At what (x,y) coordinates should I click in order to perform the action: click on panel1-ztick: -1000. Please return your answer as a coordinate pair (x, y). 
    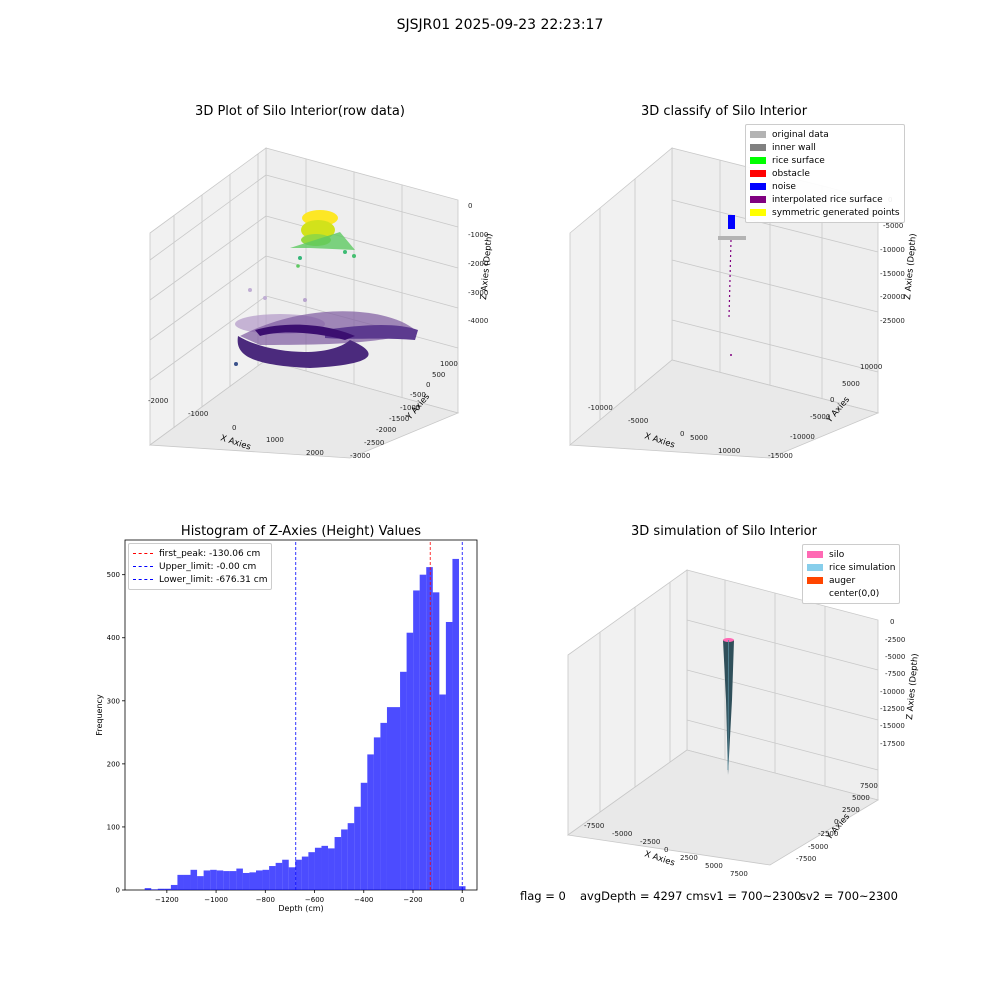
    Looking at the image, I should click on (478, 235).